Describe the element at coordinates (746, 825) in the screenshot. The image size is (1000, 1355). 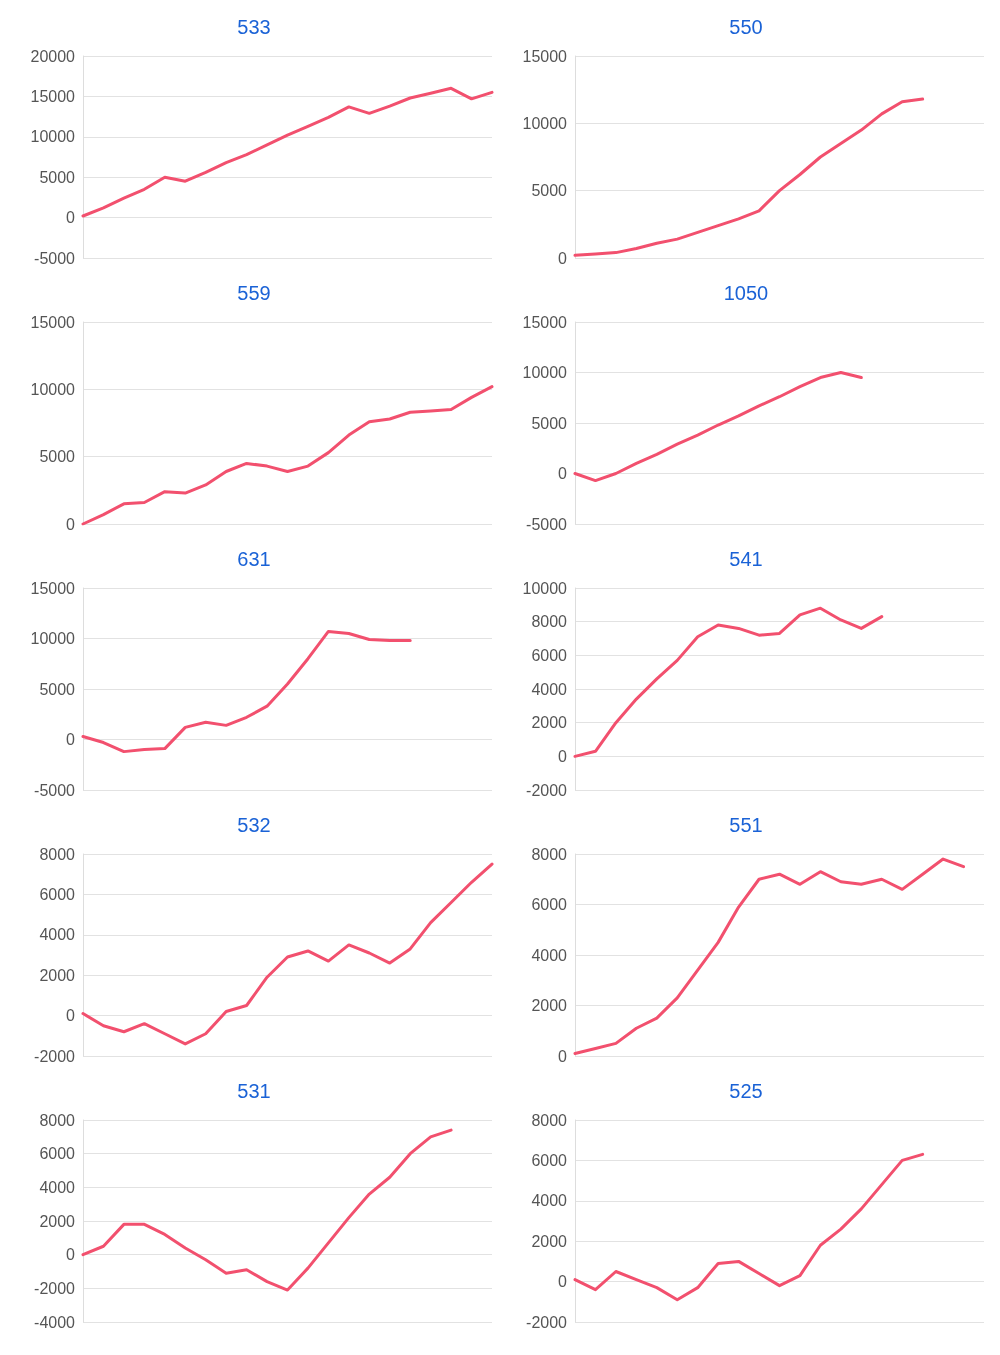
I see `chart-title: 551` at that location.